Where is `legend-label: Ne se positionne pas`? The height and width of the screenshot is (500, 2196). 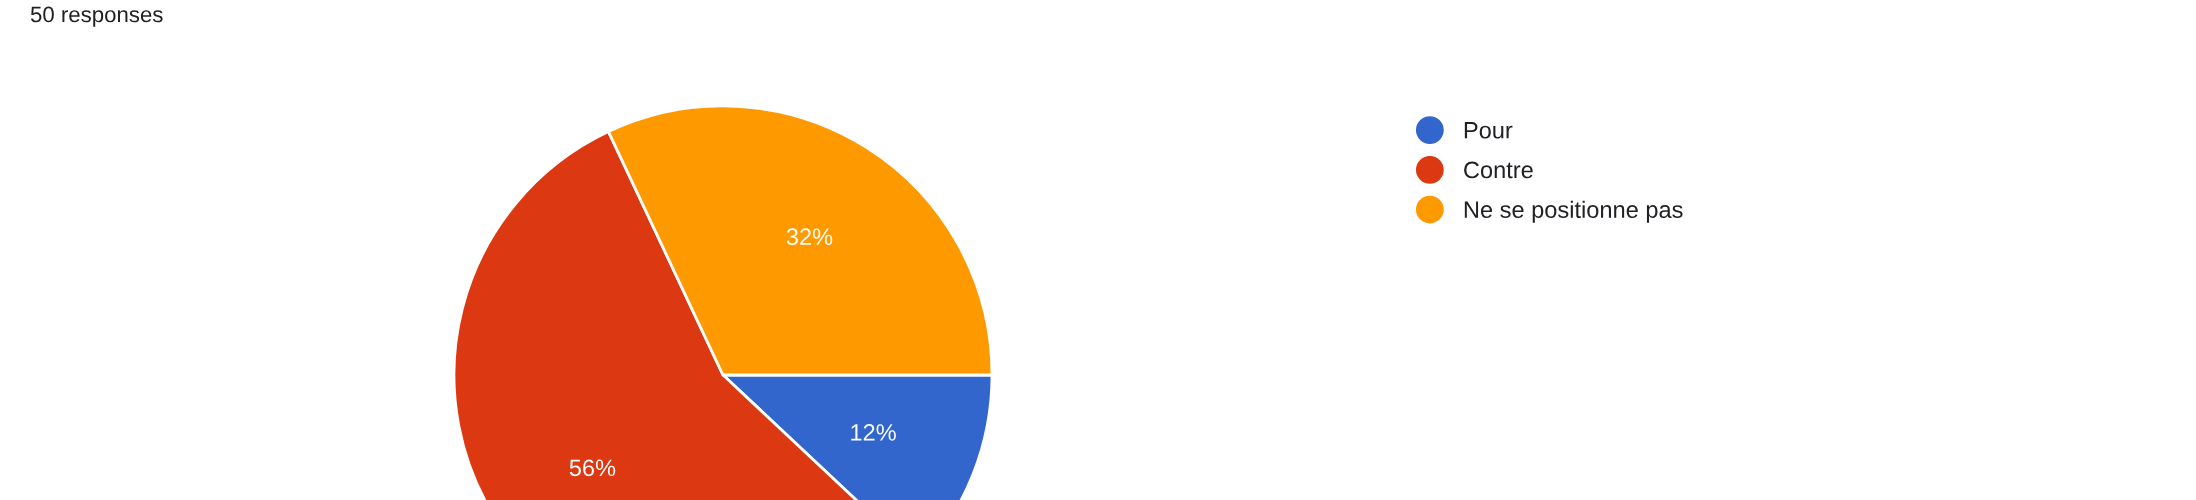
legend-label: Ne se positionne pas is located at coordinates (1573, 211).